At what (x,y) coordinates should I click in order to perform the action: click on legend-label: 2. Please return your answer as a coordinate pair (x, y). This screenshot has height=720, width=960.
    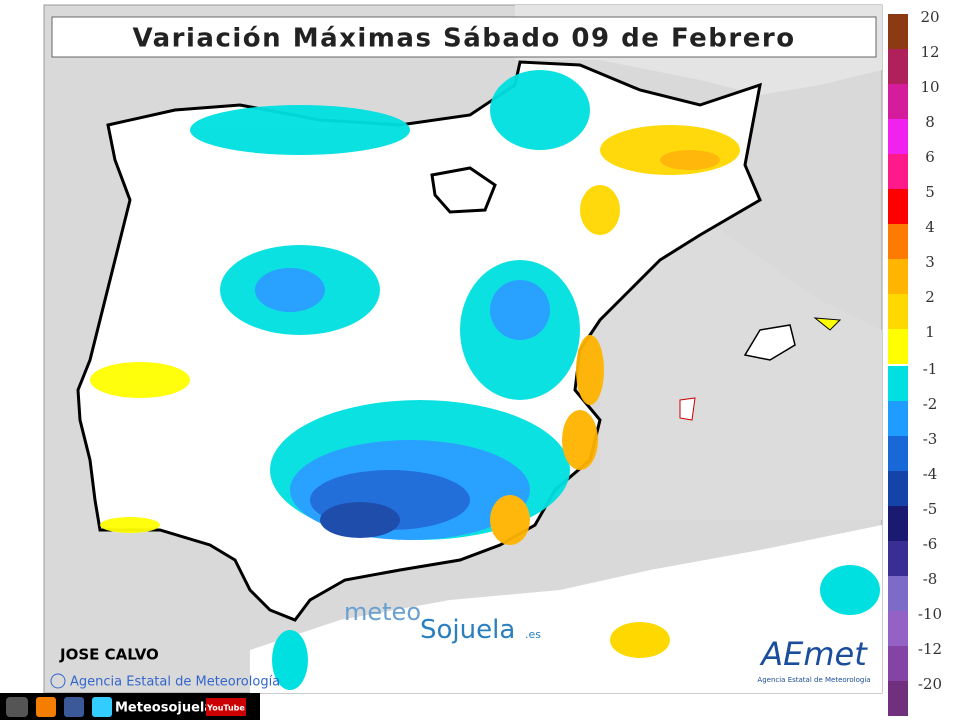
    Looking at the image, I should click on (930, 297).